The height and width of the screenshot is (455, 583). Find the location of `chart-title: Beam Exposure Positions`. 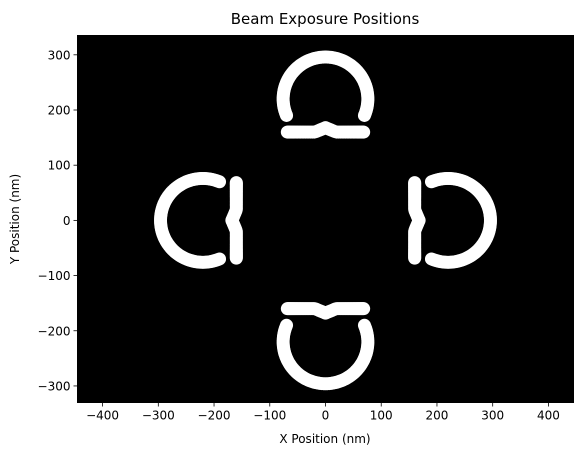

chart-title: Beam Exposure Positions is located at coordinates (325, 19).